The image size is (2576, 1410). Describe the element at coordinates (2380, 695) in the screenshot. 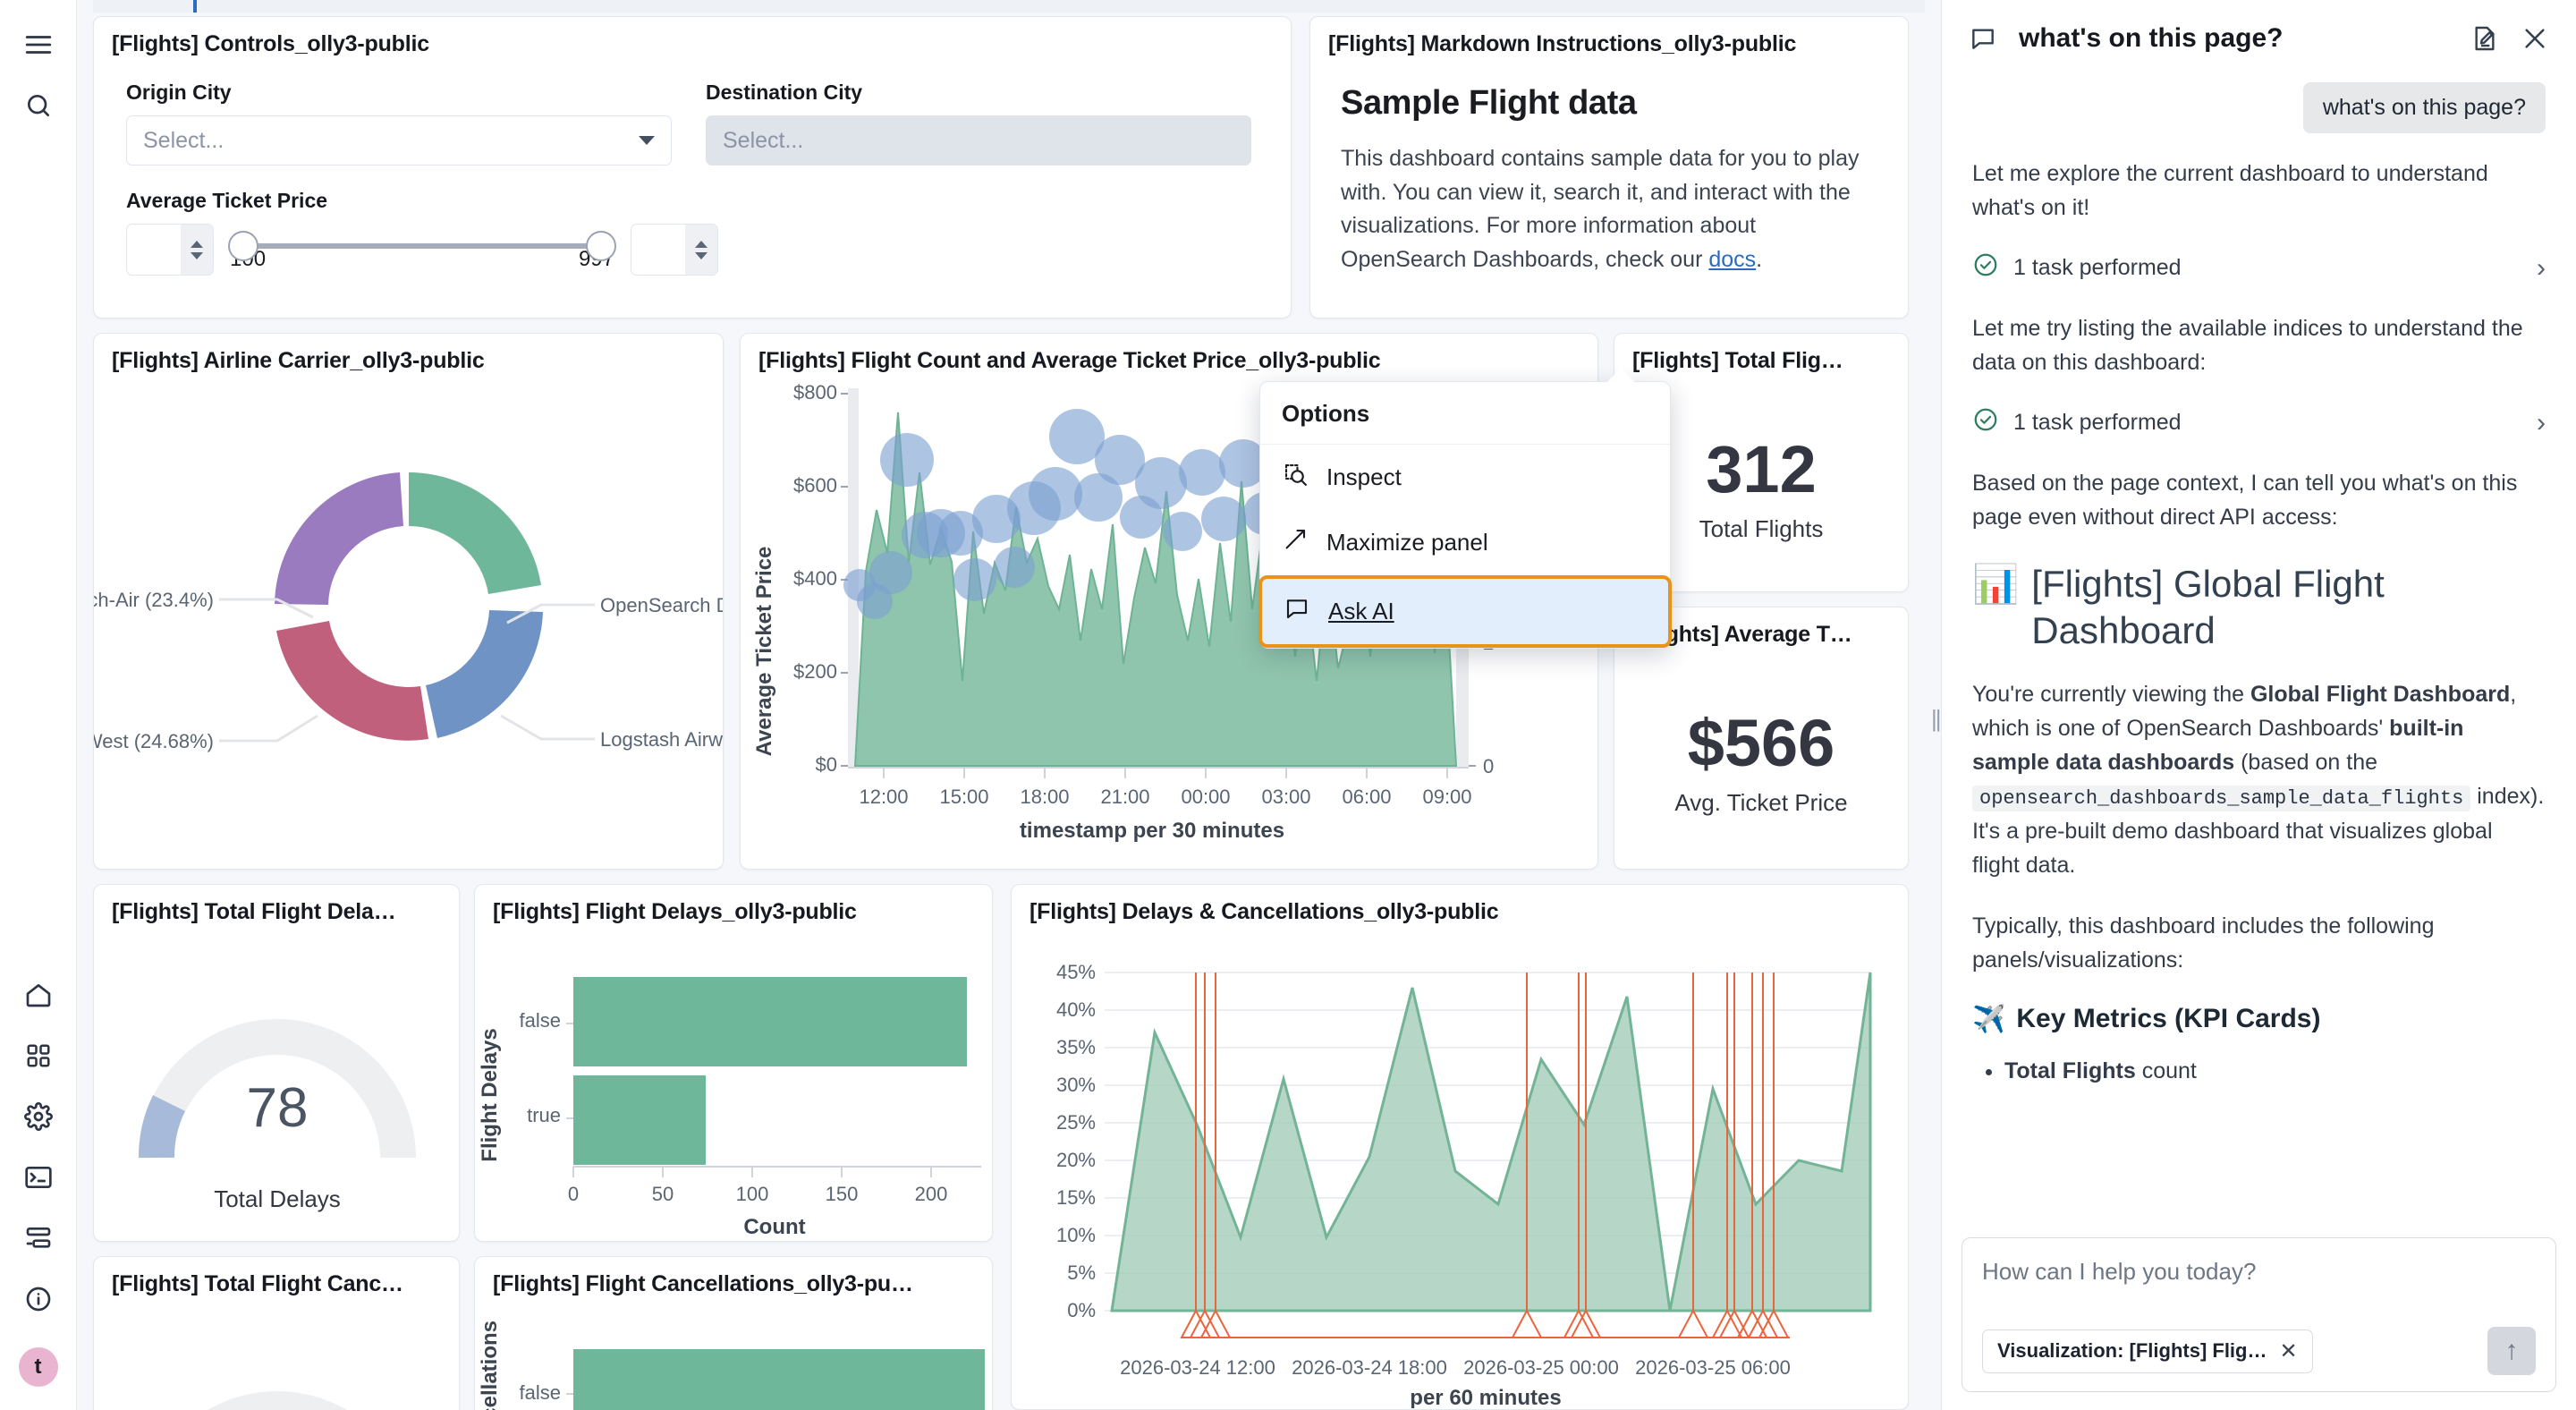

I see `para-b: Global Flight Dashboard` at that location.